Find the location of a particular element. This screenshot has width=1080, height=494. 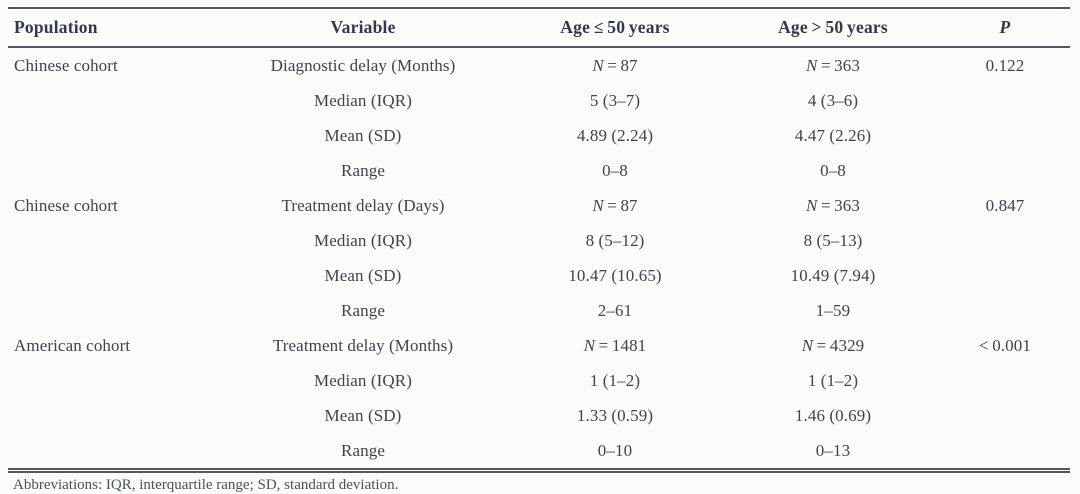

cell-variable: Treatment delay (Months) is located at coordinates (363, 345).